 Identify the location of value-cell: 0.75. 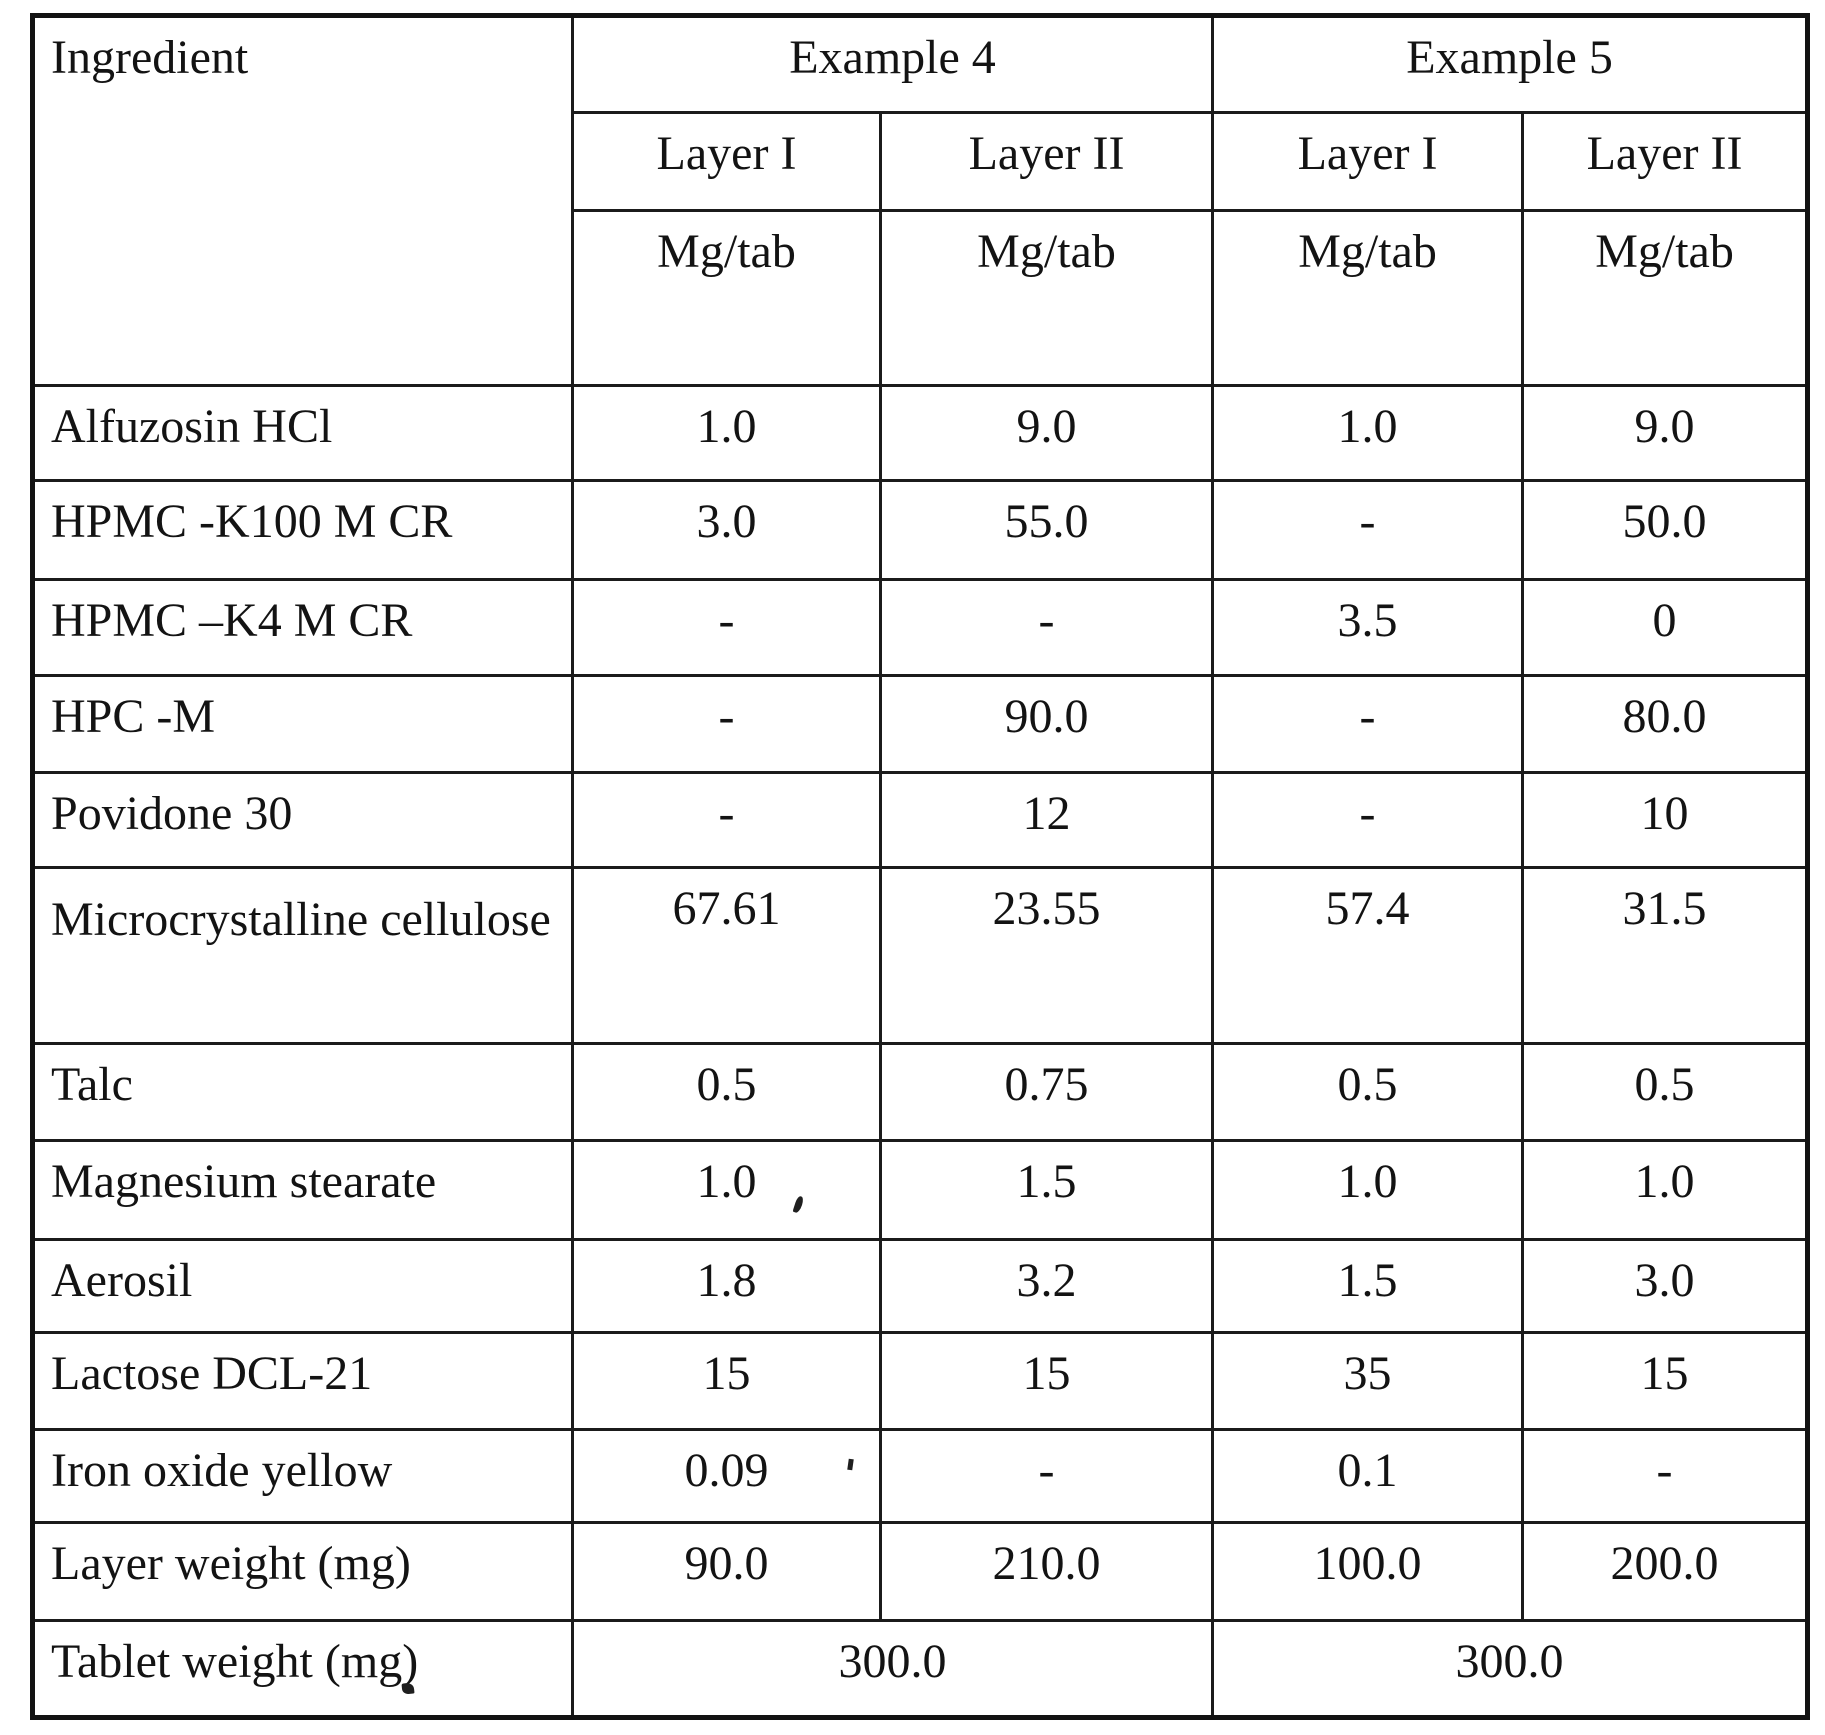
(1046, 1092).